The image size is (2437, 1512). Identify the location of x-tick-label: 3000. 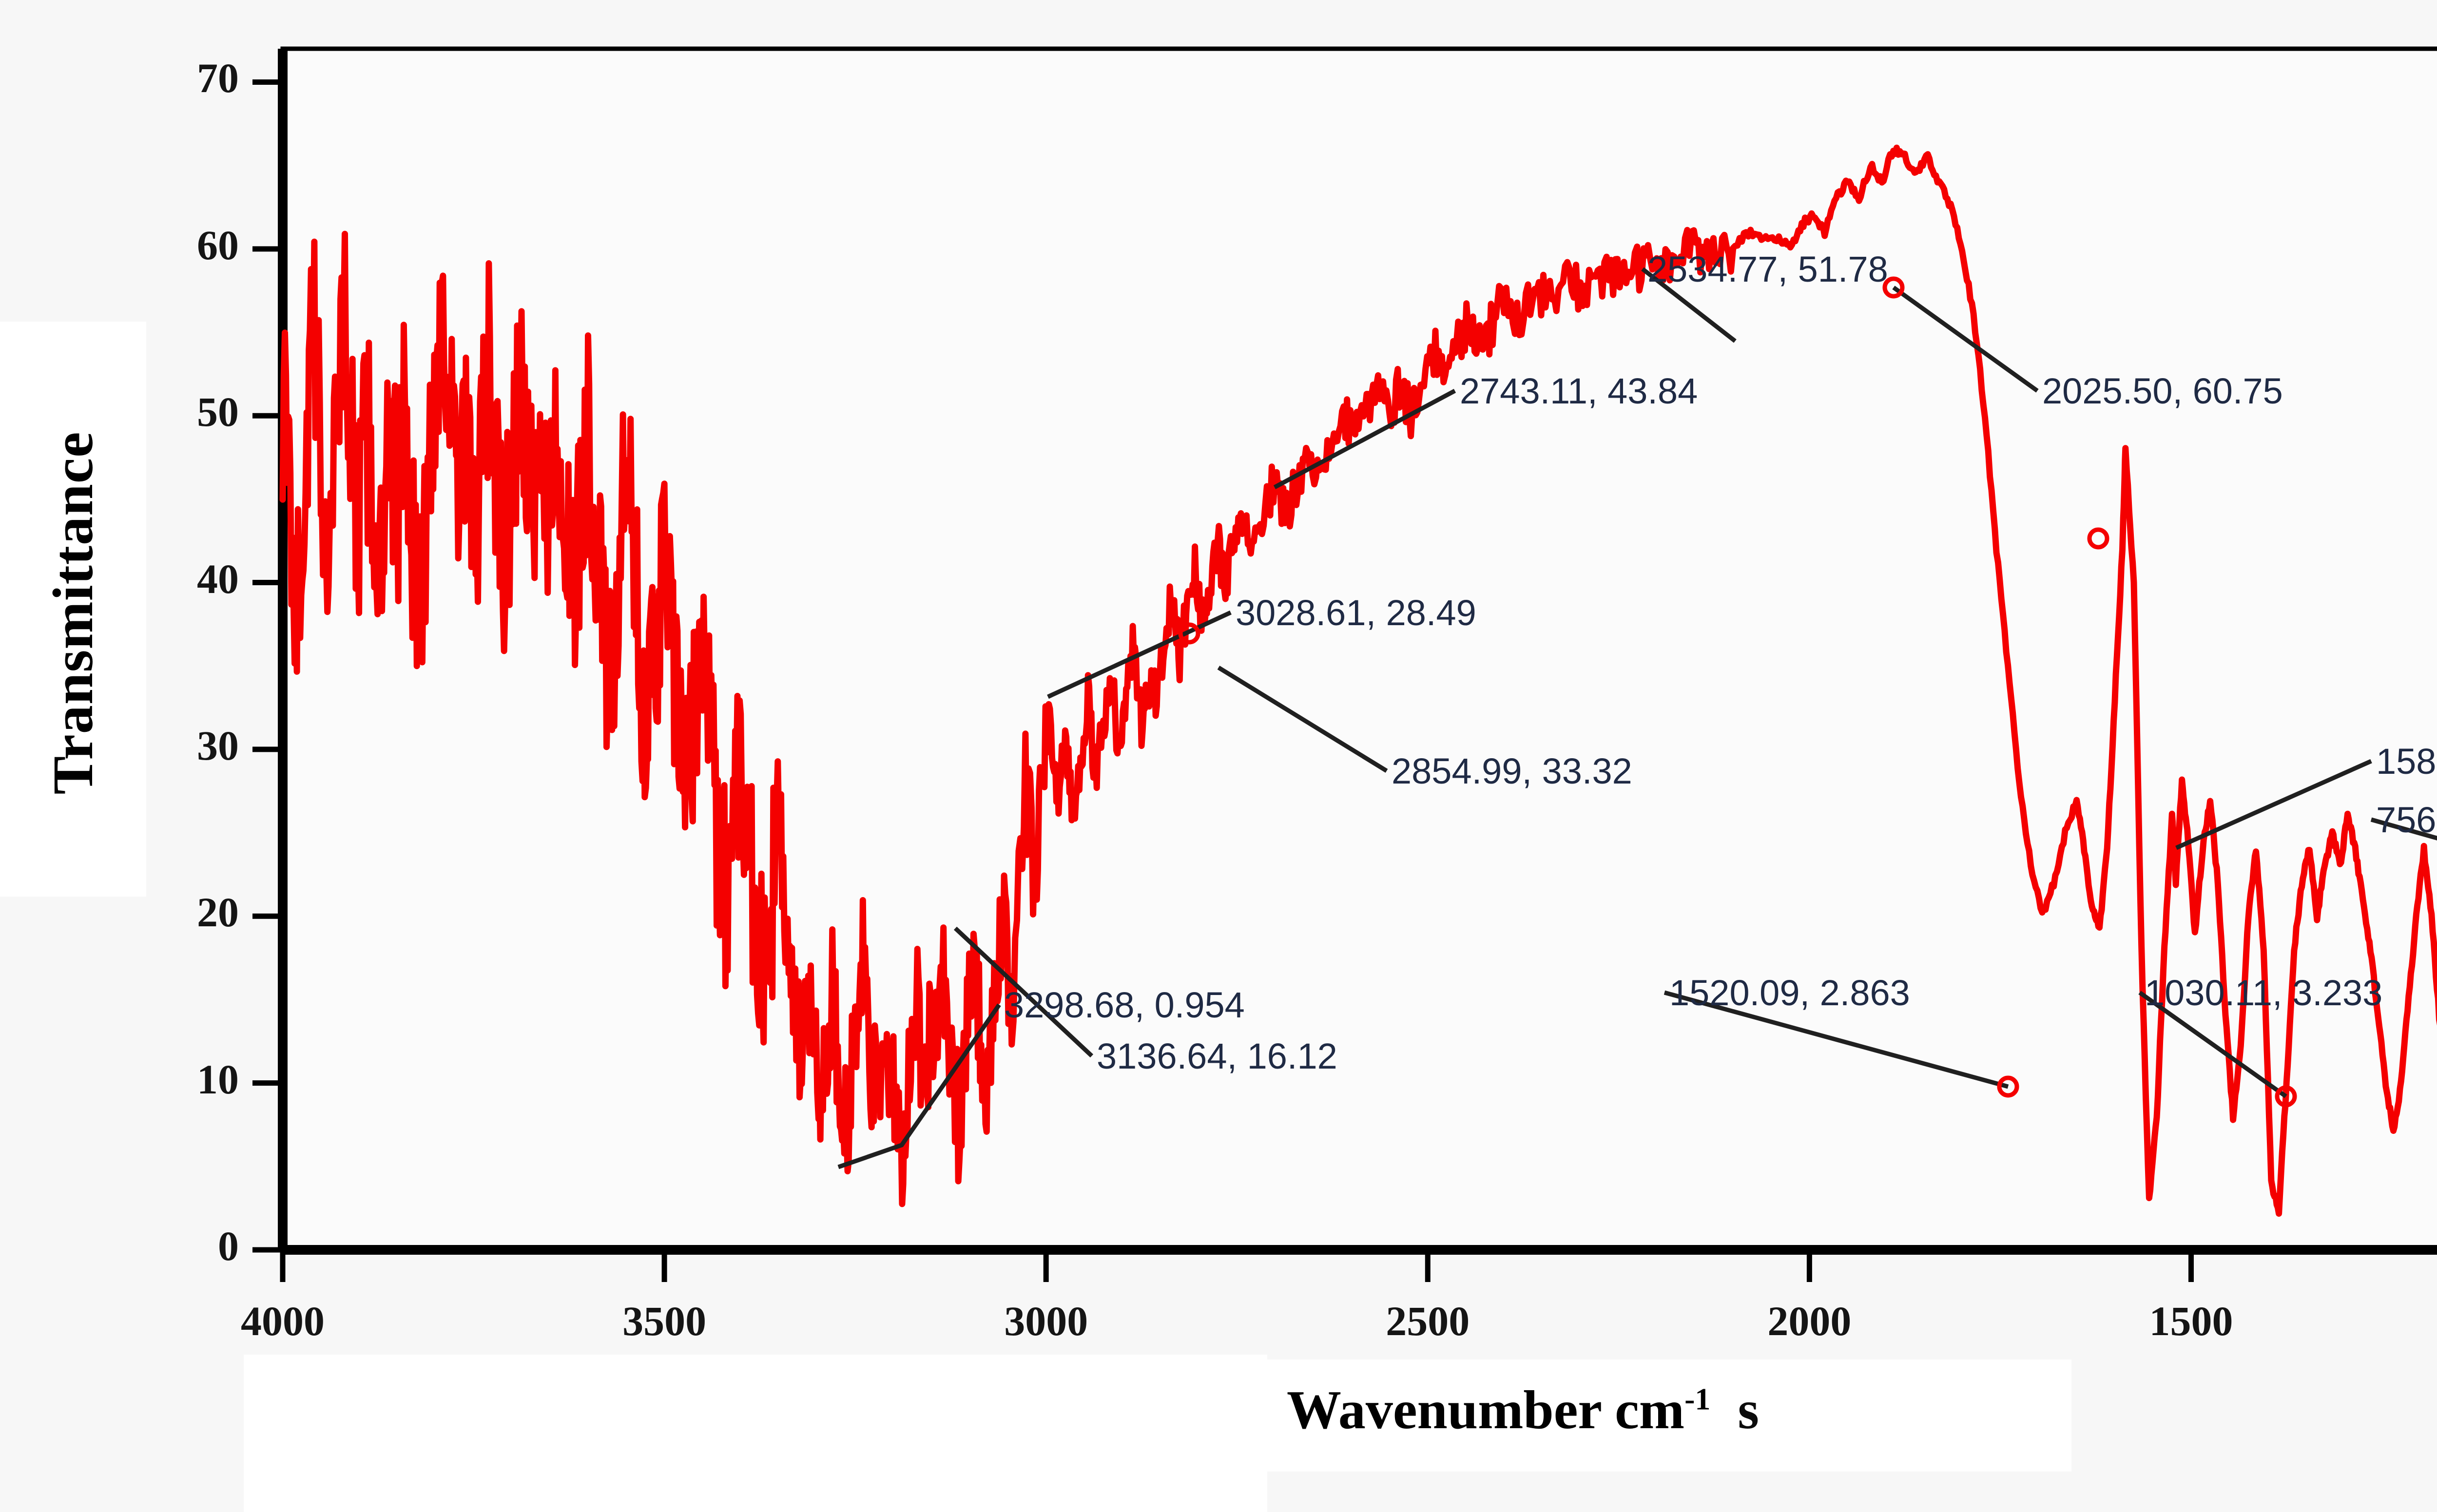
(1046, 1321).